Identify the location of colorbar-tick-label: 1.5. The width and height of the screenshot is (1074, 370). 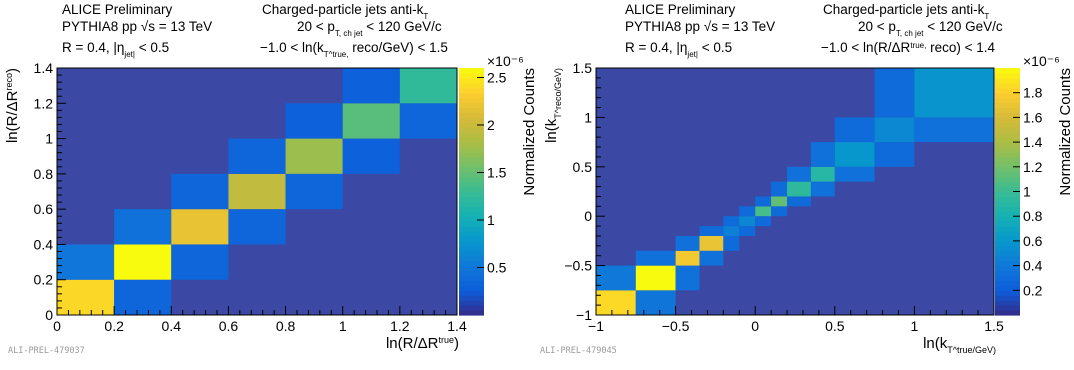
(497, 173).